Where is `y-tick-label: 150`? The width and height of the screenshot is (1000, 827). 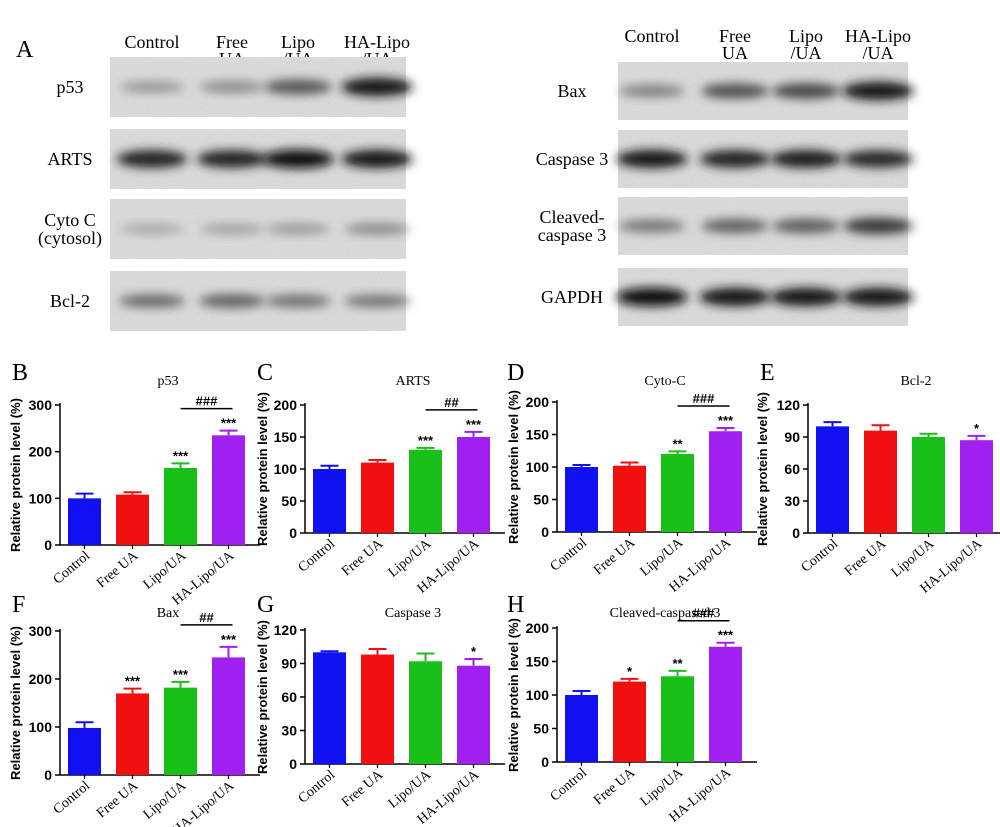
y-tick-label: 150 is located at coordinates (538, 435).